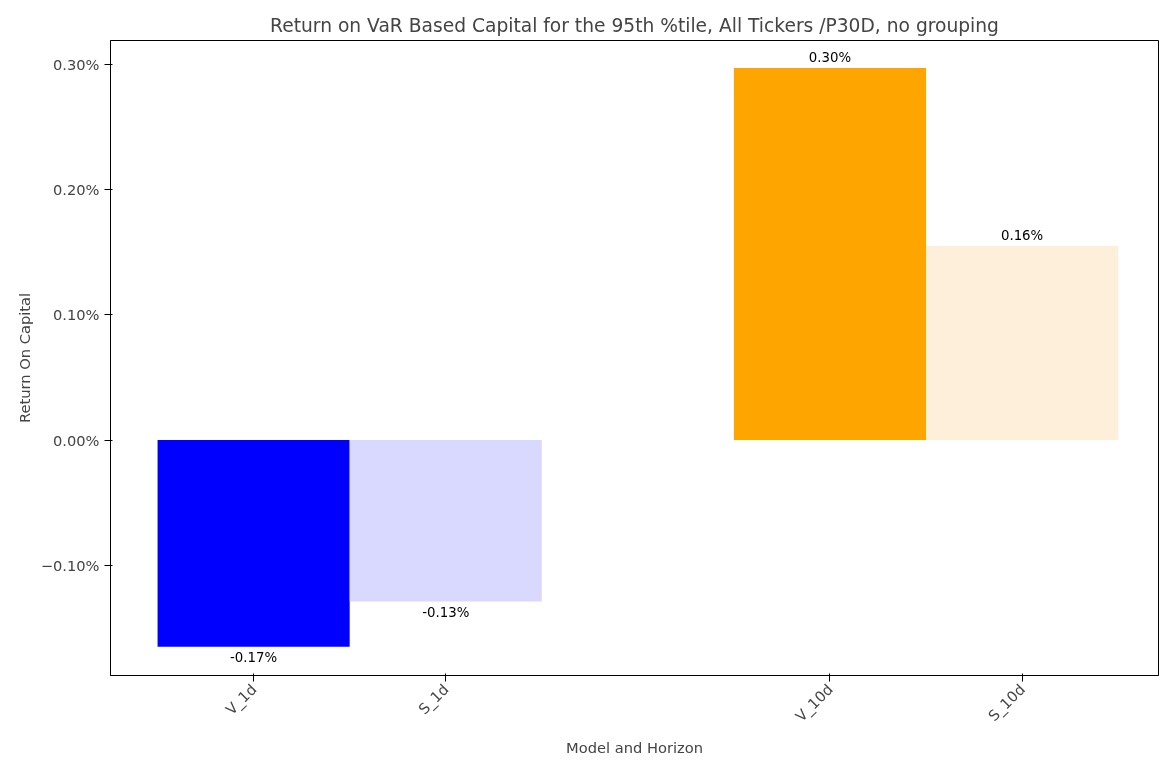 Image resolution: width=1167 pixels, height=771 pixels. What do you see at coordinates (70, 565) in the screenshot?
I see `y-tick-label: −0.10%` at bounding box center [70, 565].